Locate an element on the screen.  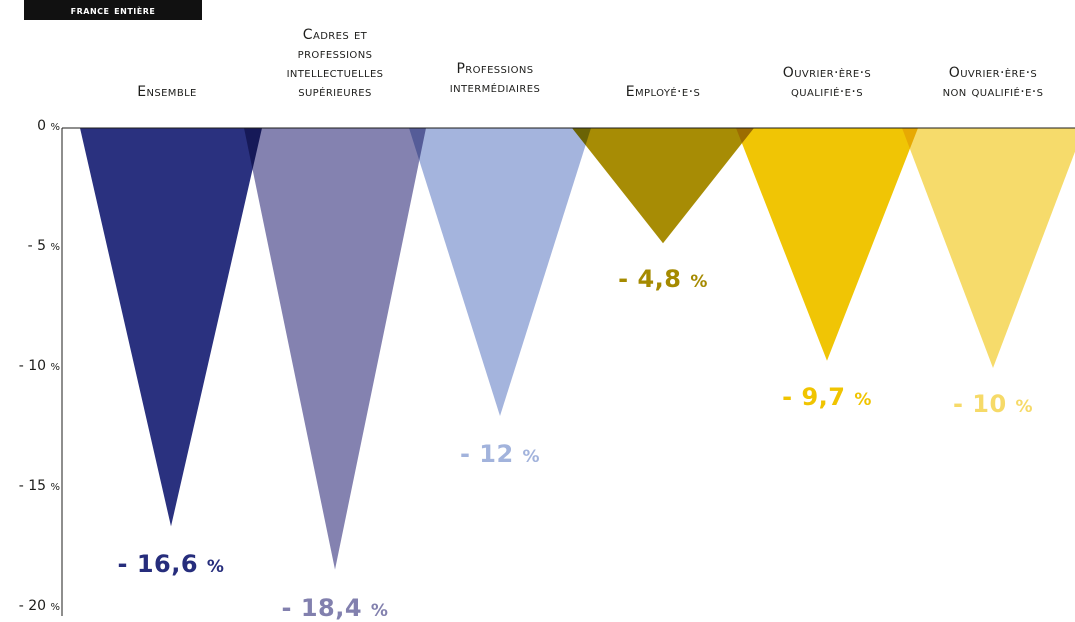
value-label-4: - 4,8 % is located at coordinates (663, 279).